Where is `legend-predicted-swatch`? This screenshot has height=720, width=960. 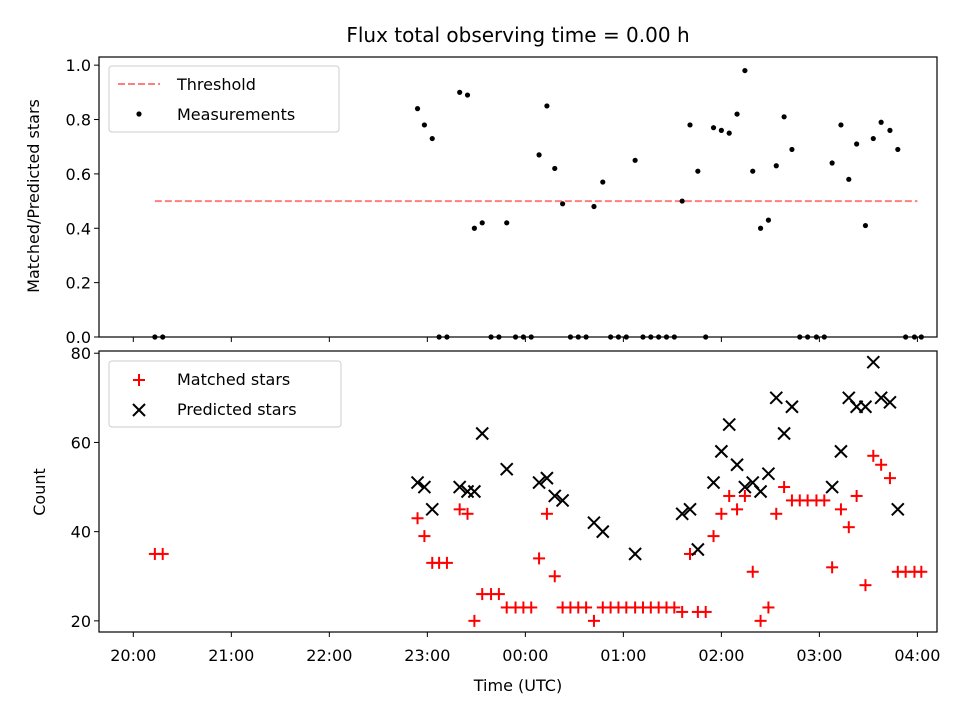
legend-predicted-swatch is located at coordinates (139, 410).